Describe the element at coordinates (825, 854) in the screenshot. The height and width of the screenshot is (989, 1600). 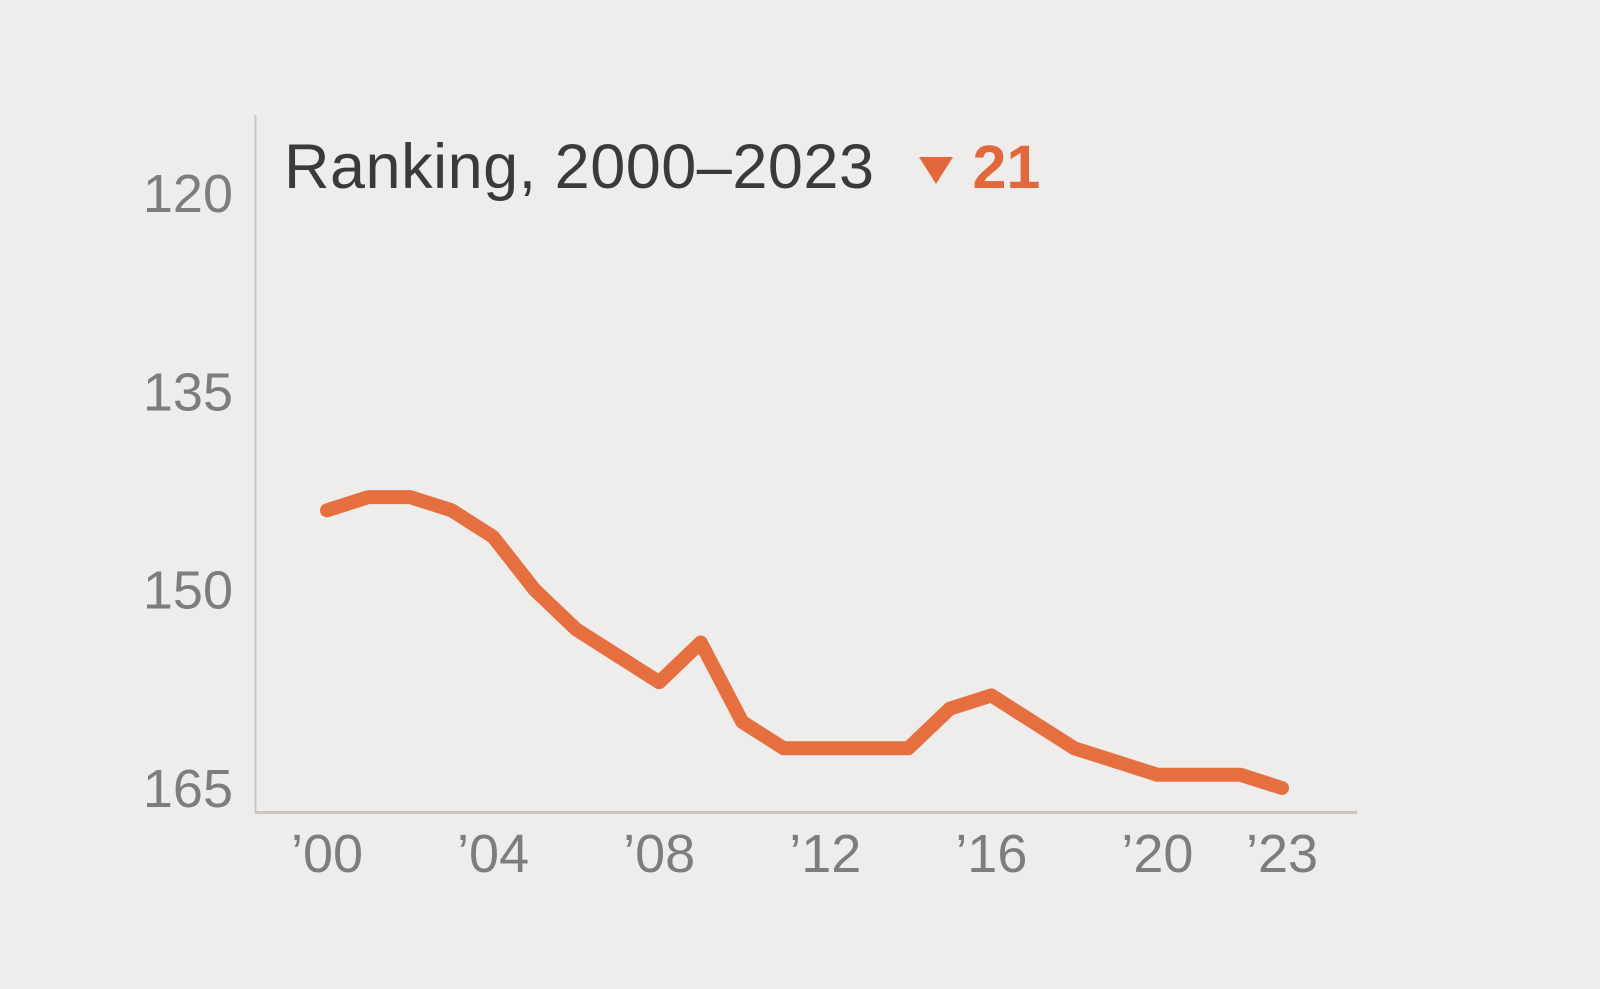
I see `x-tick-label: ’12` at that location.